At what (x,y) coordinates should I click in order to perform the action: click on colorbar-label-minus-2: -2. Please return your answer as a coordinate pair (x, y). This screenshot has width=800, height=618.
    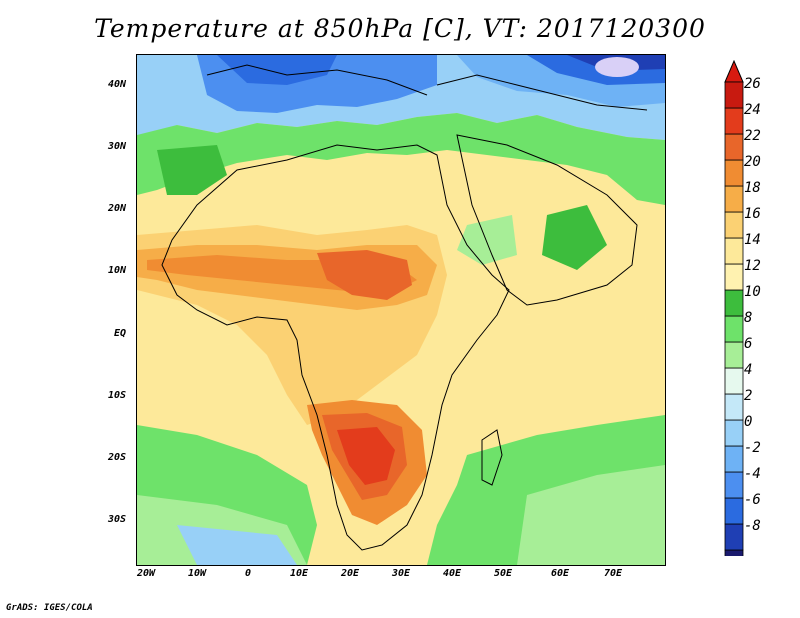
    Looking at the image, I should click on (752, 448).